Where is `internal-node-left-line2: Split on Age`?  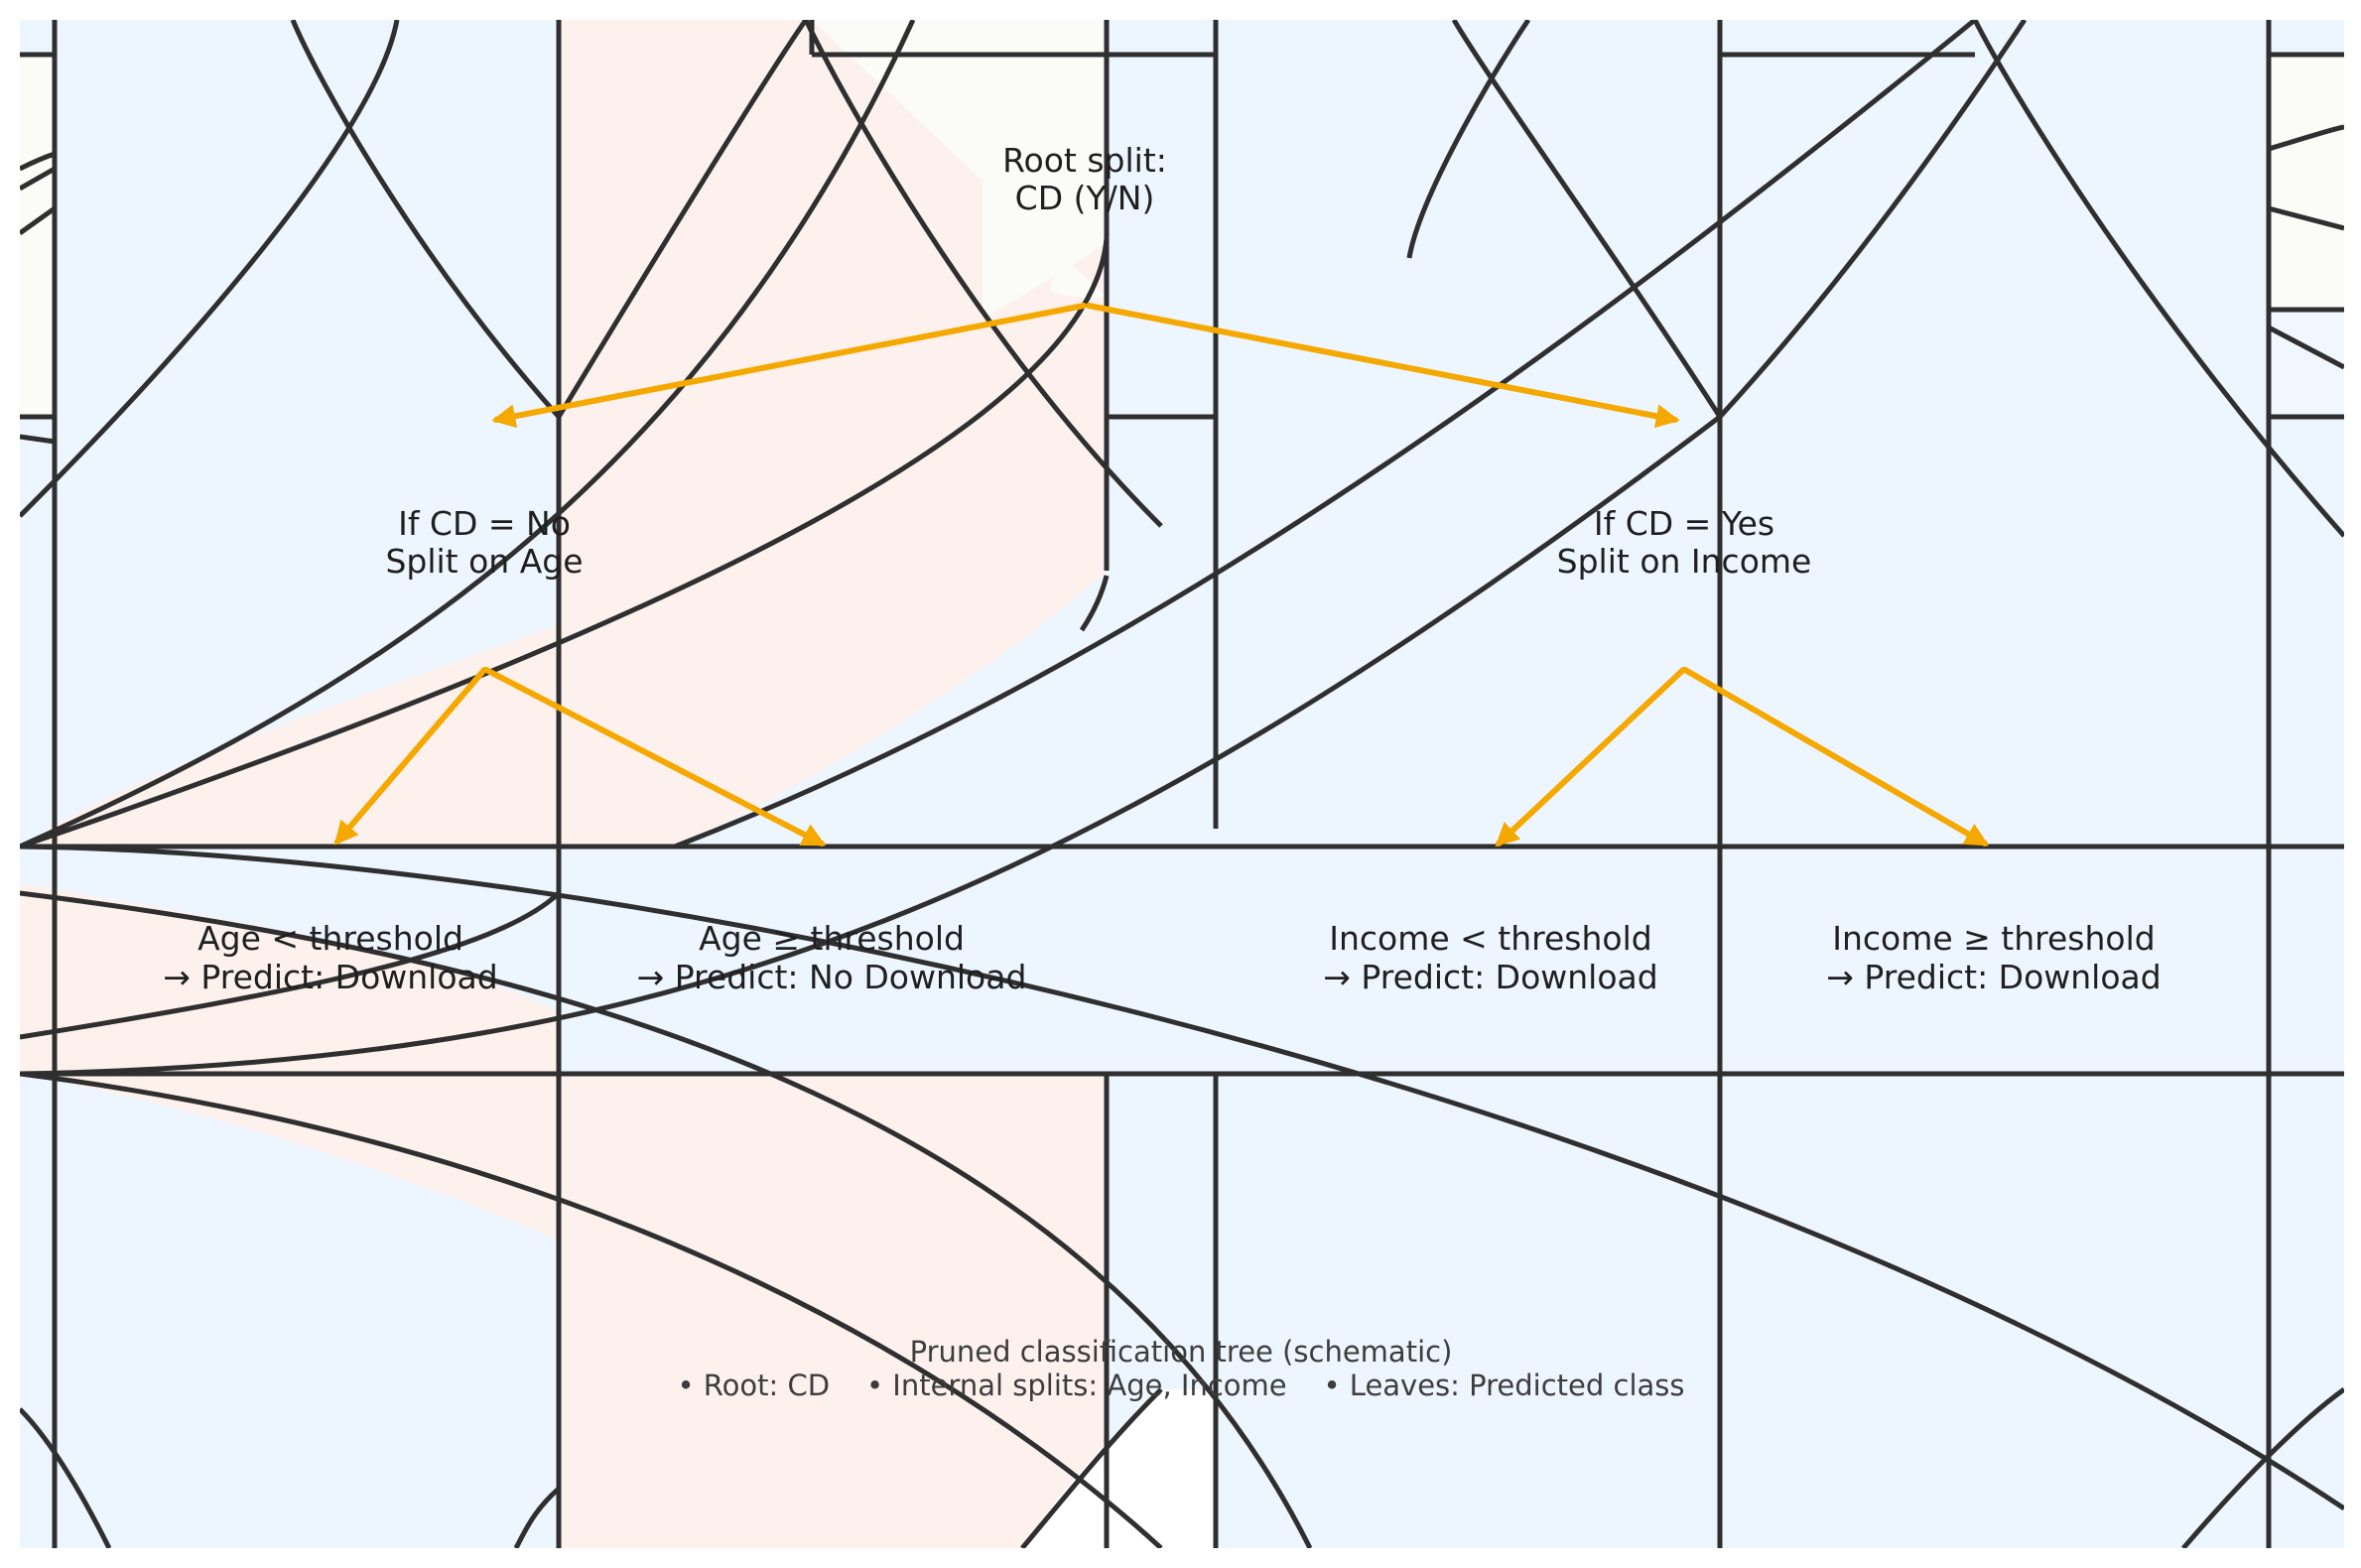
internal-node-left-line2: Split on Age is located at coordinates (484, 561).